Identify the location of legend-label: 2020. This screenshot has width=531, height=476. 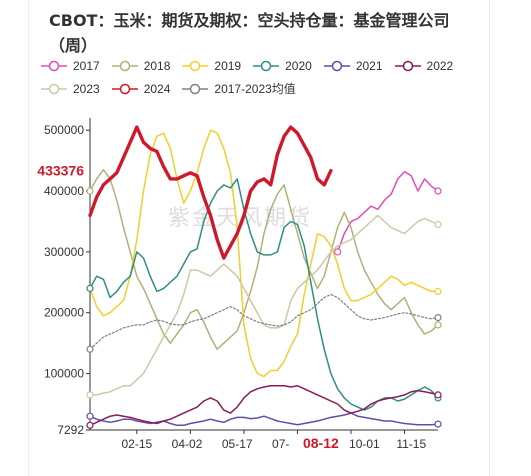
(298, 65).